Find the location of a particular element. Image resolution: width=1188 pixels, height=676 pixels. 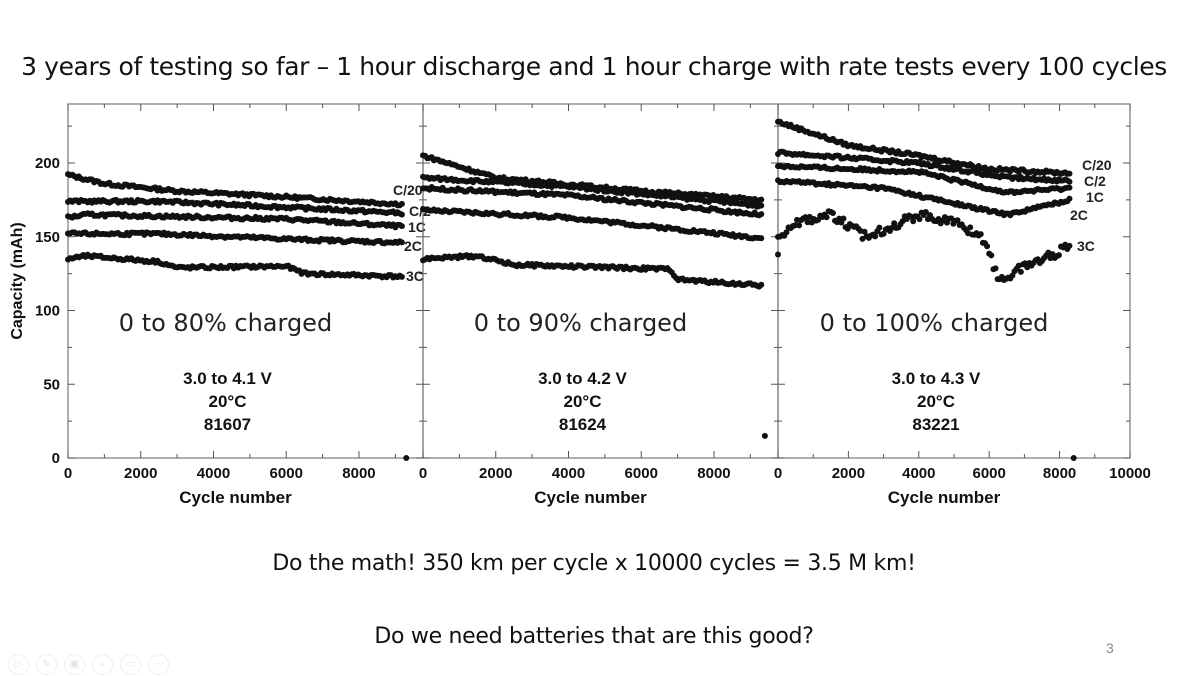

page-number: 3 is located at coordinates (1110, 648).